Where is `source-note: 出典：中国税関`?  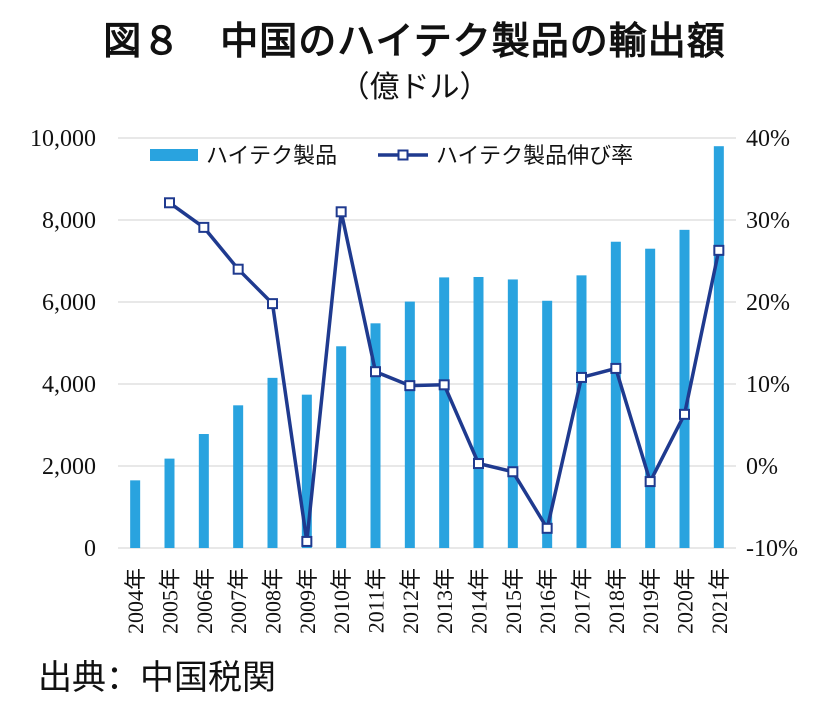 source-note: 出典：中国税関 is located at coordinates (157, 678).